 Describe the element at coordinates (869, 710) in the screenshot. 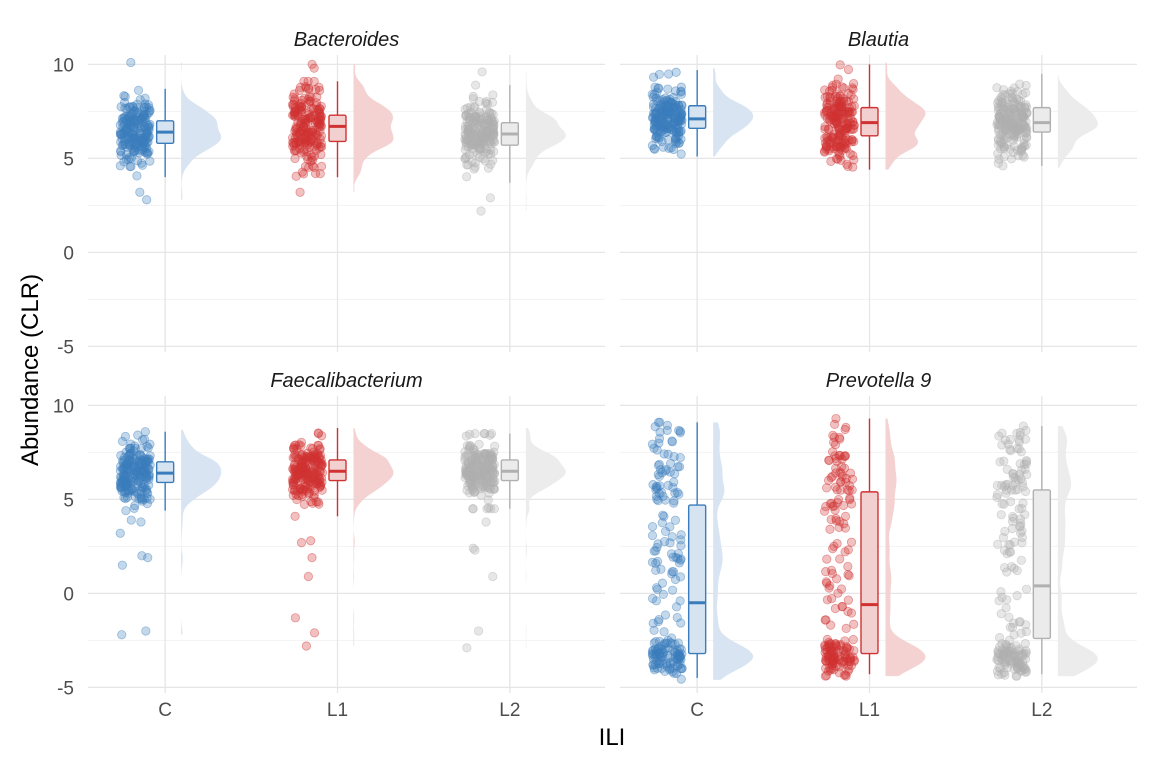

I see `x-tick-label: L1` at that location.